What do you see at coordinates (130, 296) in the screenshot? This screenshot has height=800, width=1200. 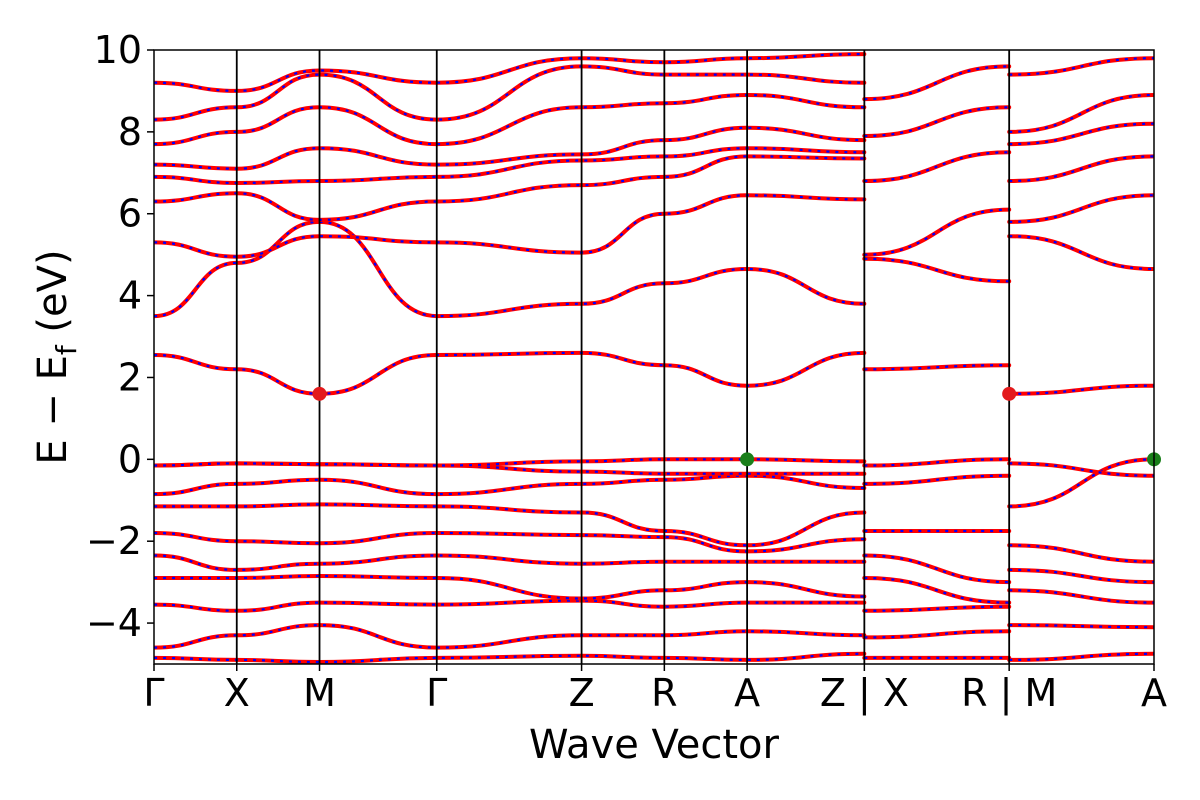 I see `y-tick-label-4: 4` at bounding box center [130, 296].